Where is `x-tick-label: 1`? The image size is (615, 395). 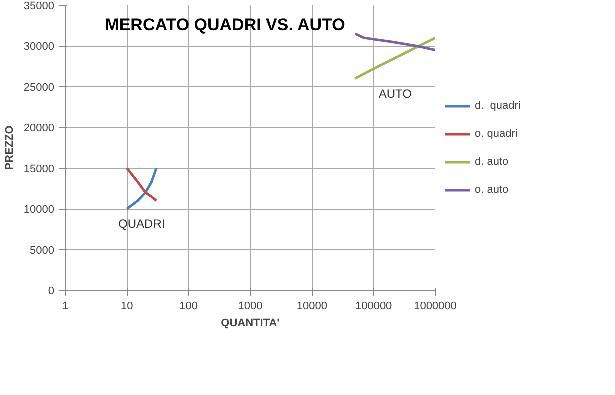 x-tick-label: 1 is located at coordinates (65, 306).